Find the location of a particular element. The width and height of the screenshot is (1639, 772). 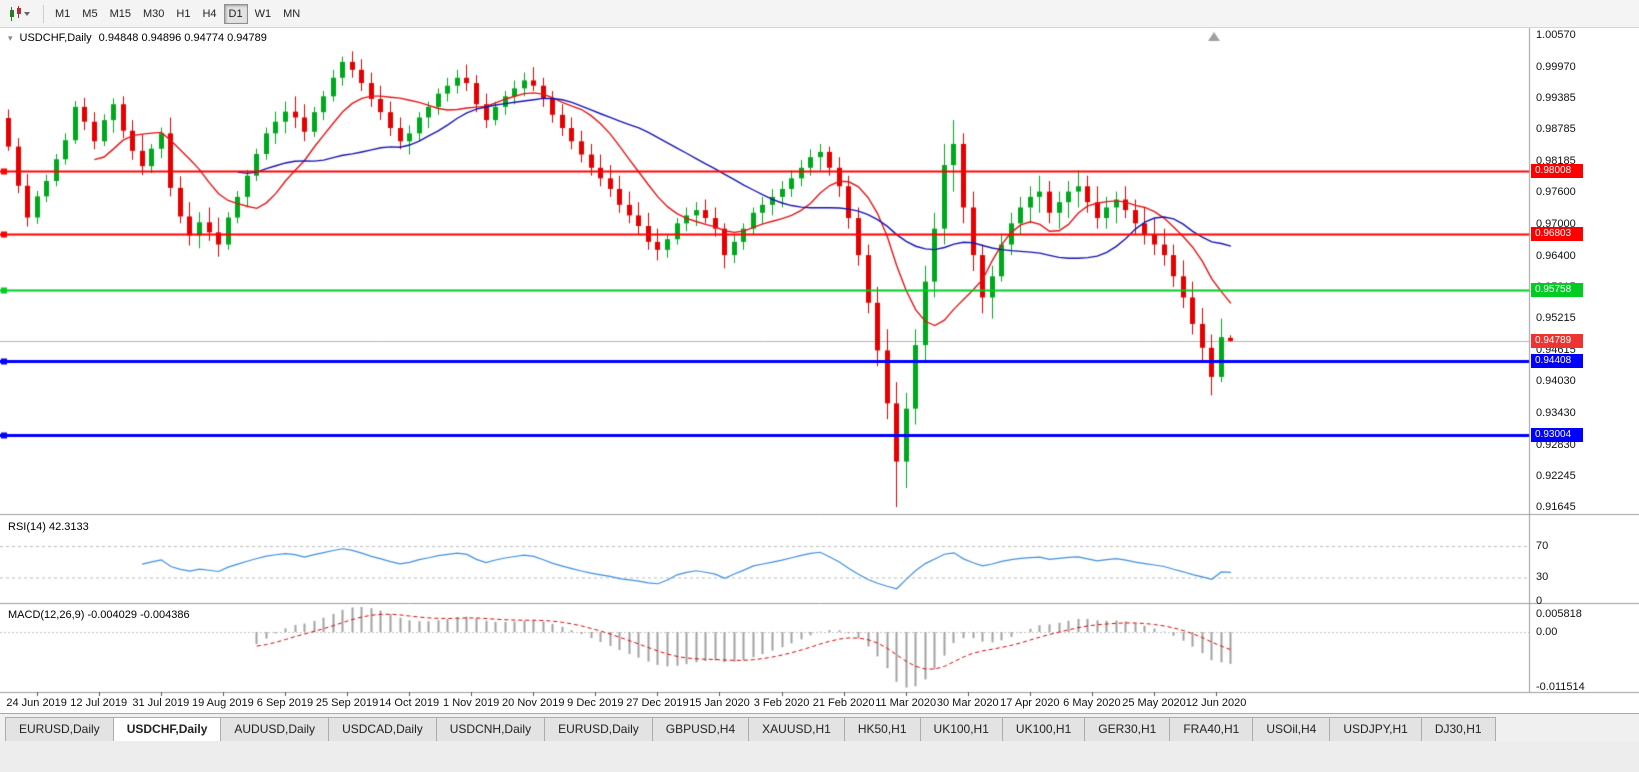

timeframe-h1: H1 is located at coordinates (183, 13).